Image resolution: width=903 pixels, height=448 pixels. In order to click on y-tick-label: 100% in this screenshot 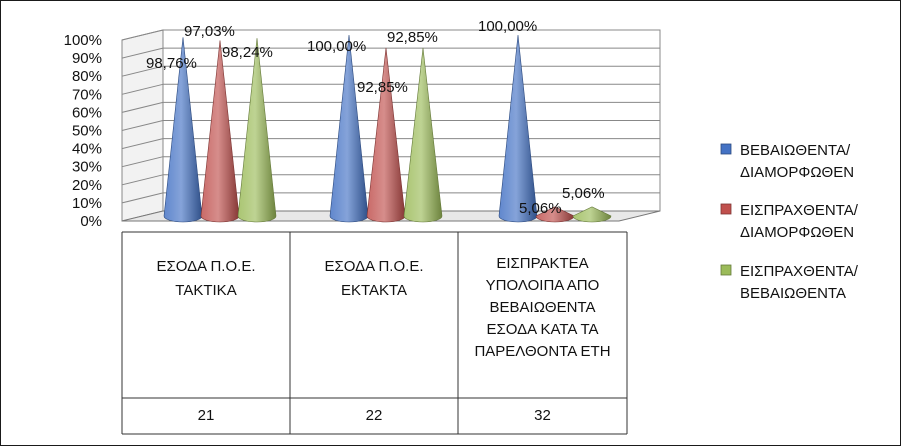, I will do `click(83, 40)`.